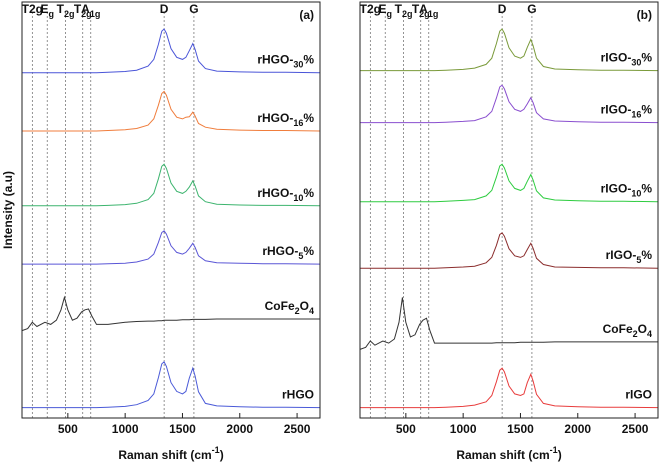  I want to click on y-axis-label: Intensity (a.u), so click(8, 210).